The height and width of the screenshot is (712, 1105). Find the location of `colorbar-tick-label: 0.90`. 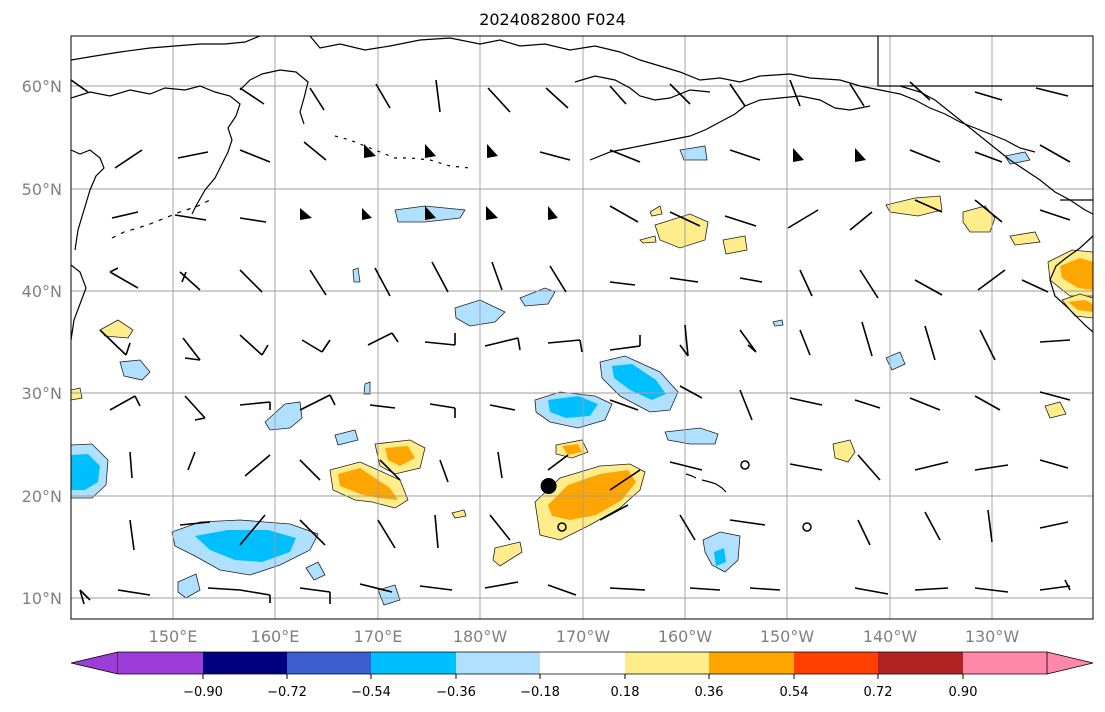

colorbar-tick-label: 0.90 is located at coordinates (963, 692).